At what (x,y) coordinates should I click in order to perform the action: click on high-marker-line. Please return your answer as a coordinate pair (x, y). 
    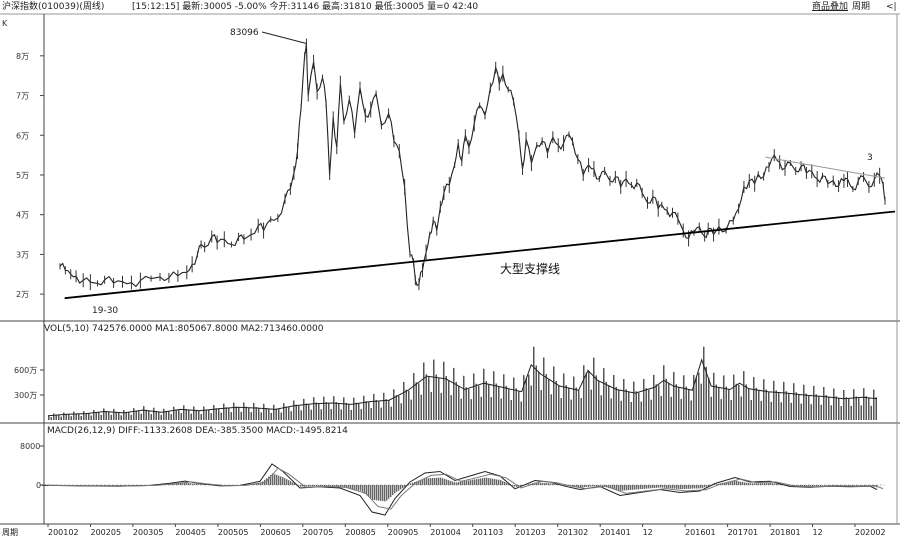
    Looking at the image, I should click on (284, 38).